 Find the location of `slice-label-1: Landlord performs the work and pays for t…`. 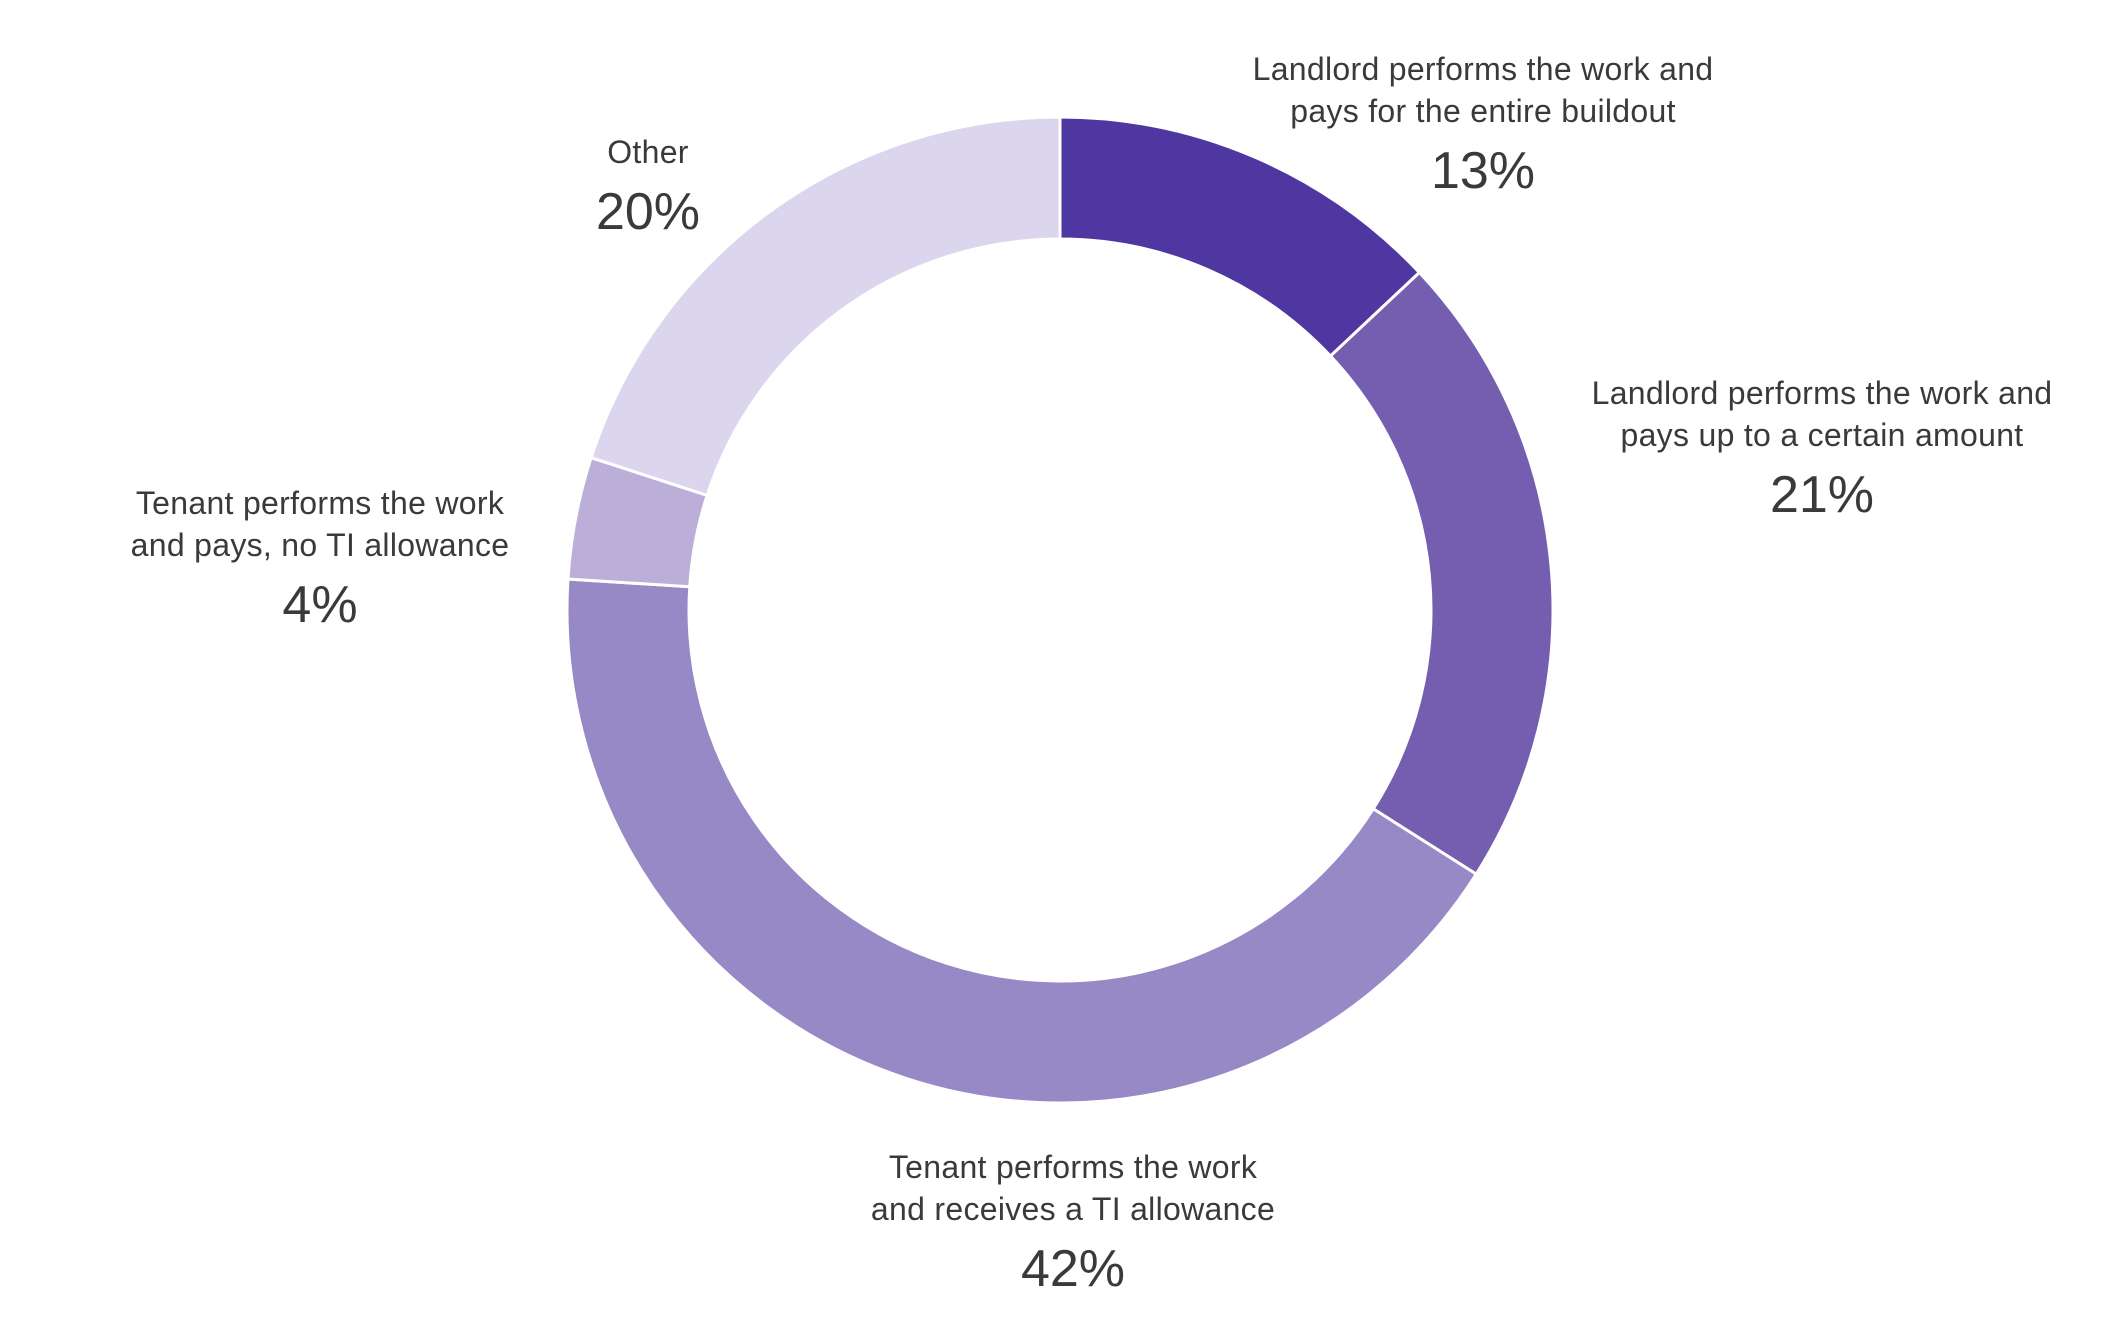

slice-label-1: Landlord performs the work and pays for t… is located at coordinates (1483, 125).